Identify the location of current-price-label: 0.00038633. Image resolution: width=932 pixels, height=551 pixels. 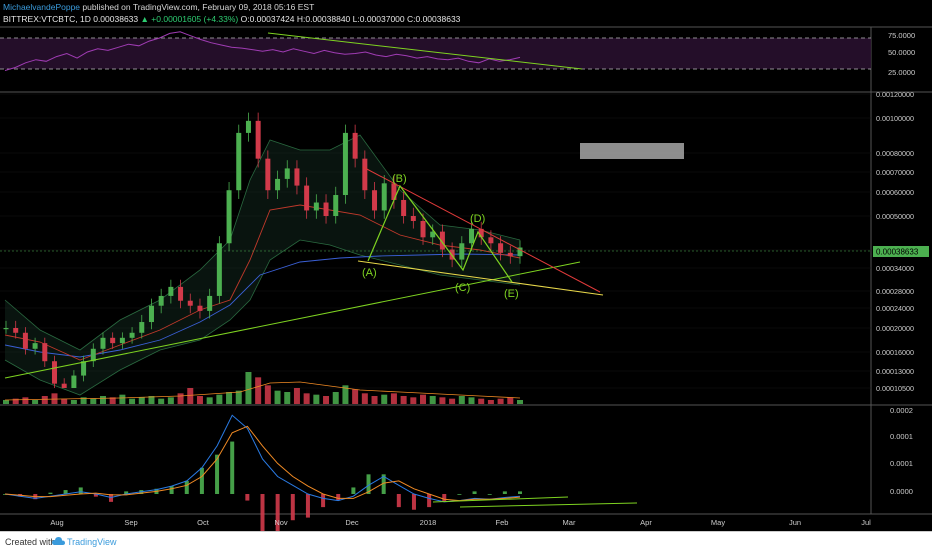
(897, 252).